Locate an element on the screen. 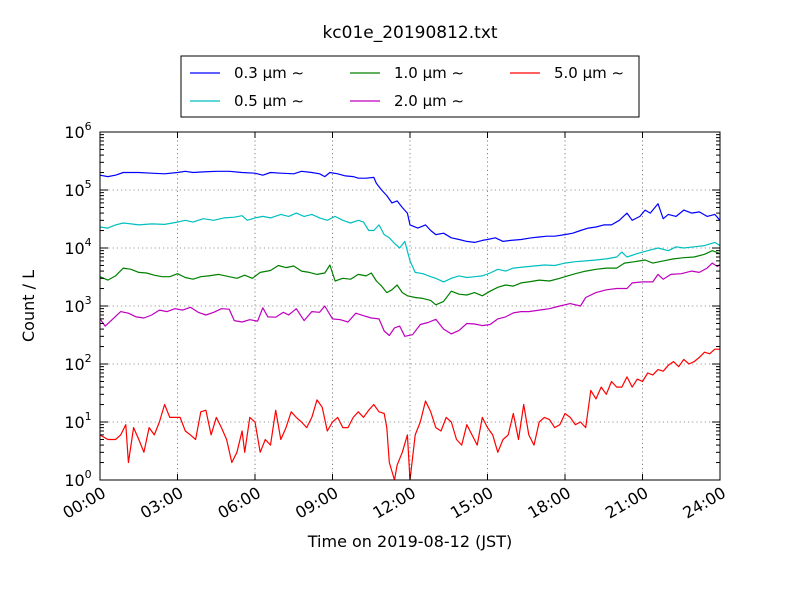 This screenshot has width=800, height=600. x-tick-label: 03:00 is located at coordinates (161, 503).